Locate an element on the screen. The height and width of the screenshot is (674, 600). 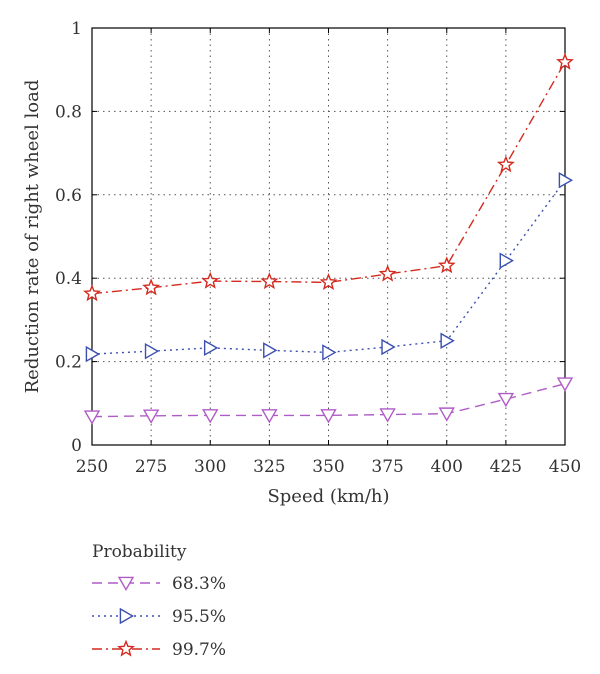
legend-title: Probability is located at coordinates (139, 552).